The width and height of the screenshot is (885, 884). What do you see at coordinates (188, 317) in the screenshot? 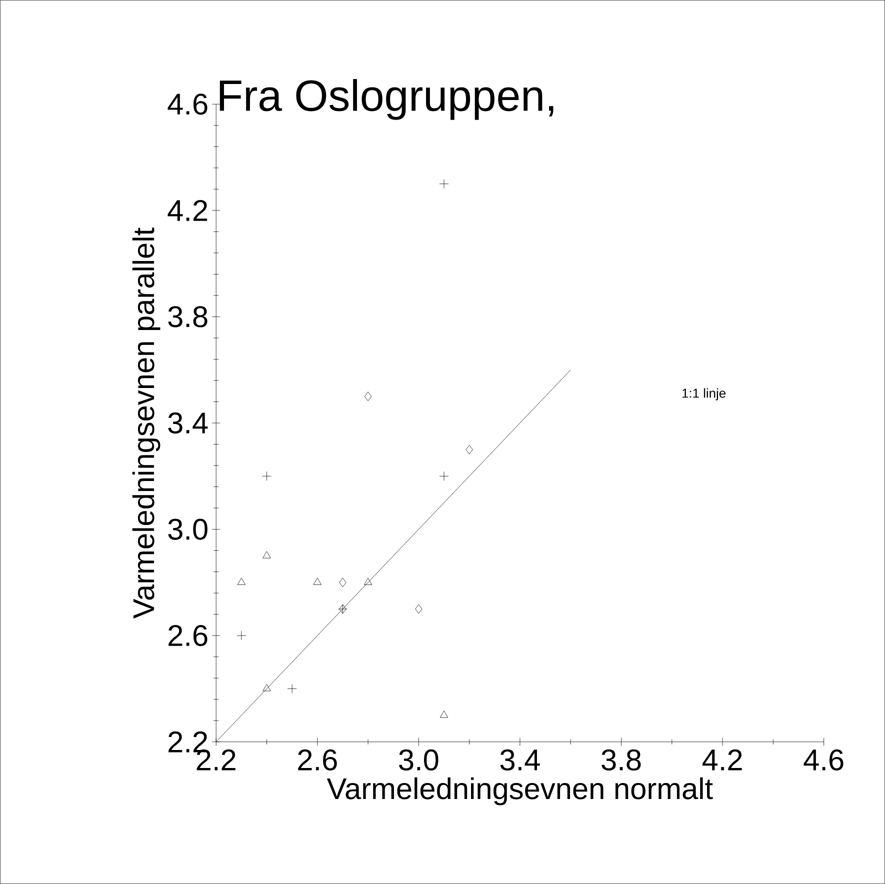
I see `y-tick-label: 3.8` at bounding box center [188, 317].